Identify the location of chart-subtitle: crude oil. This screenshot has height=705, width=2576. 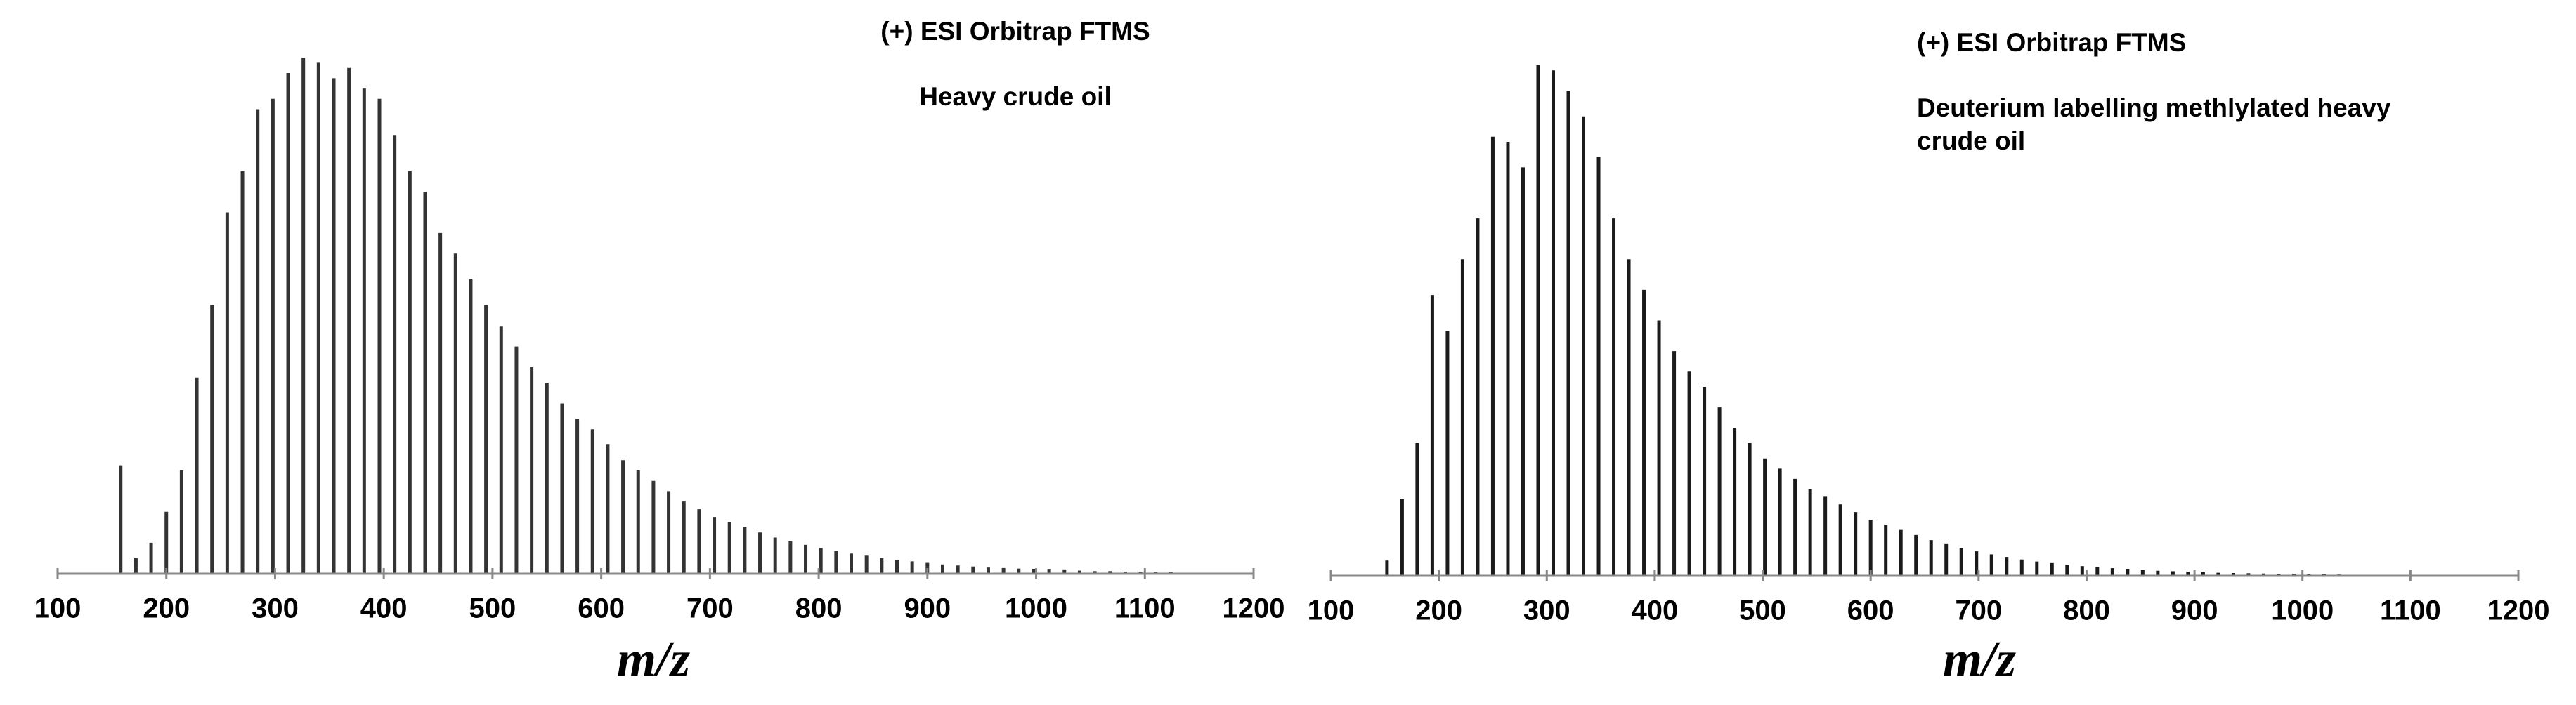
(1971, 141).